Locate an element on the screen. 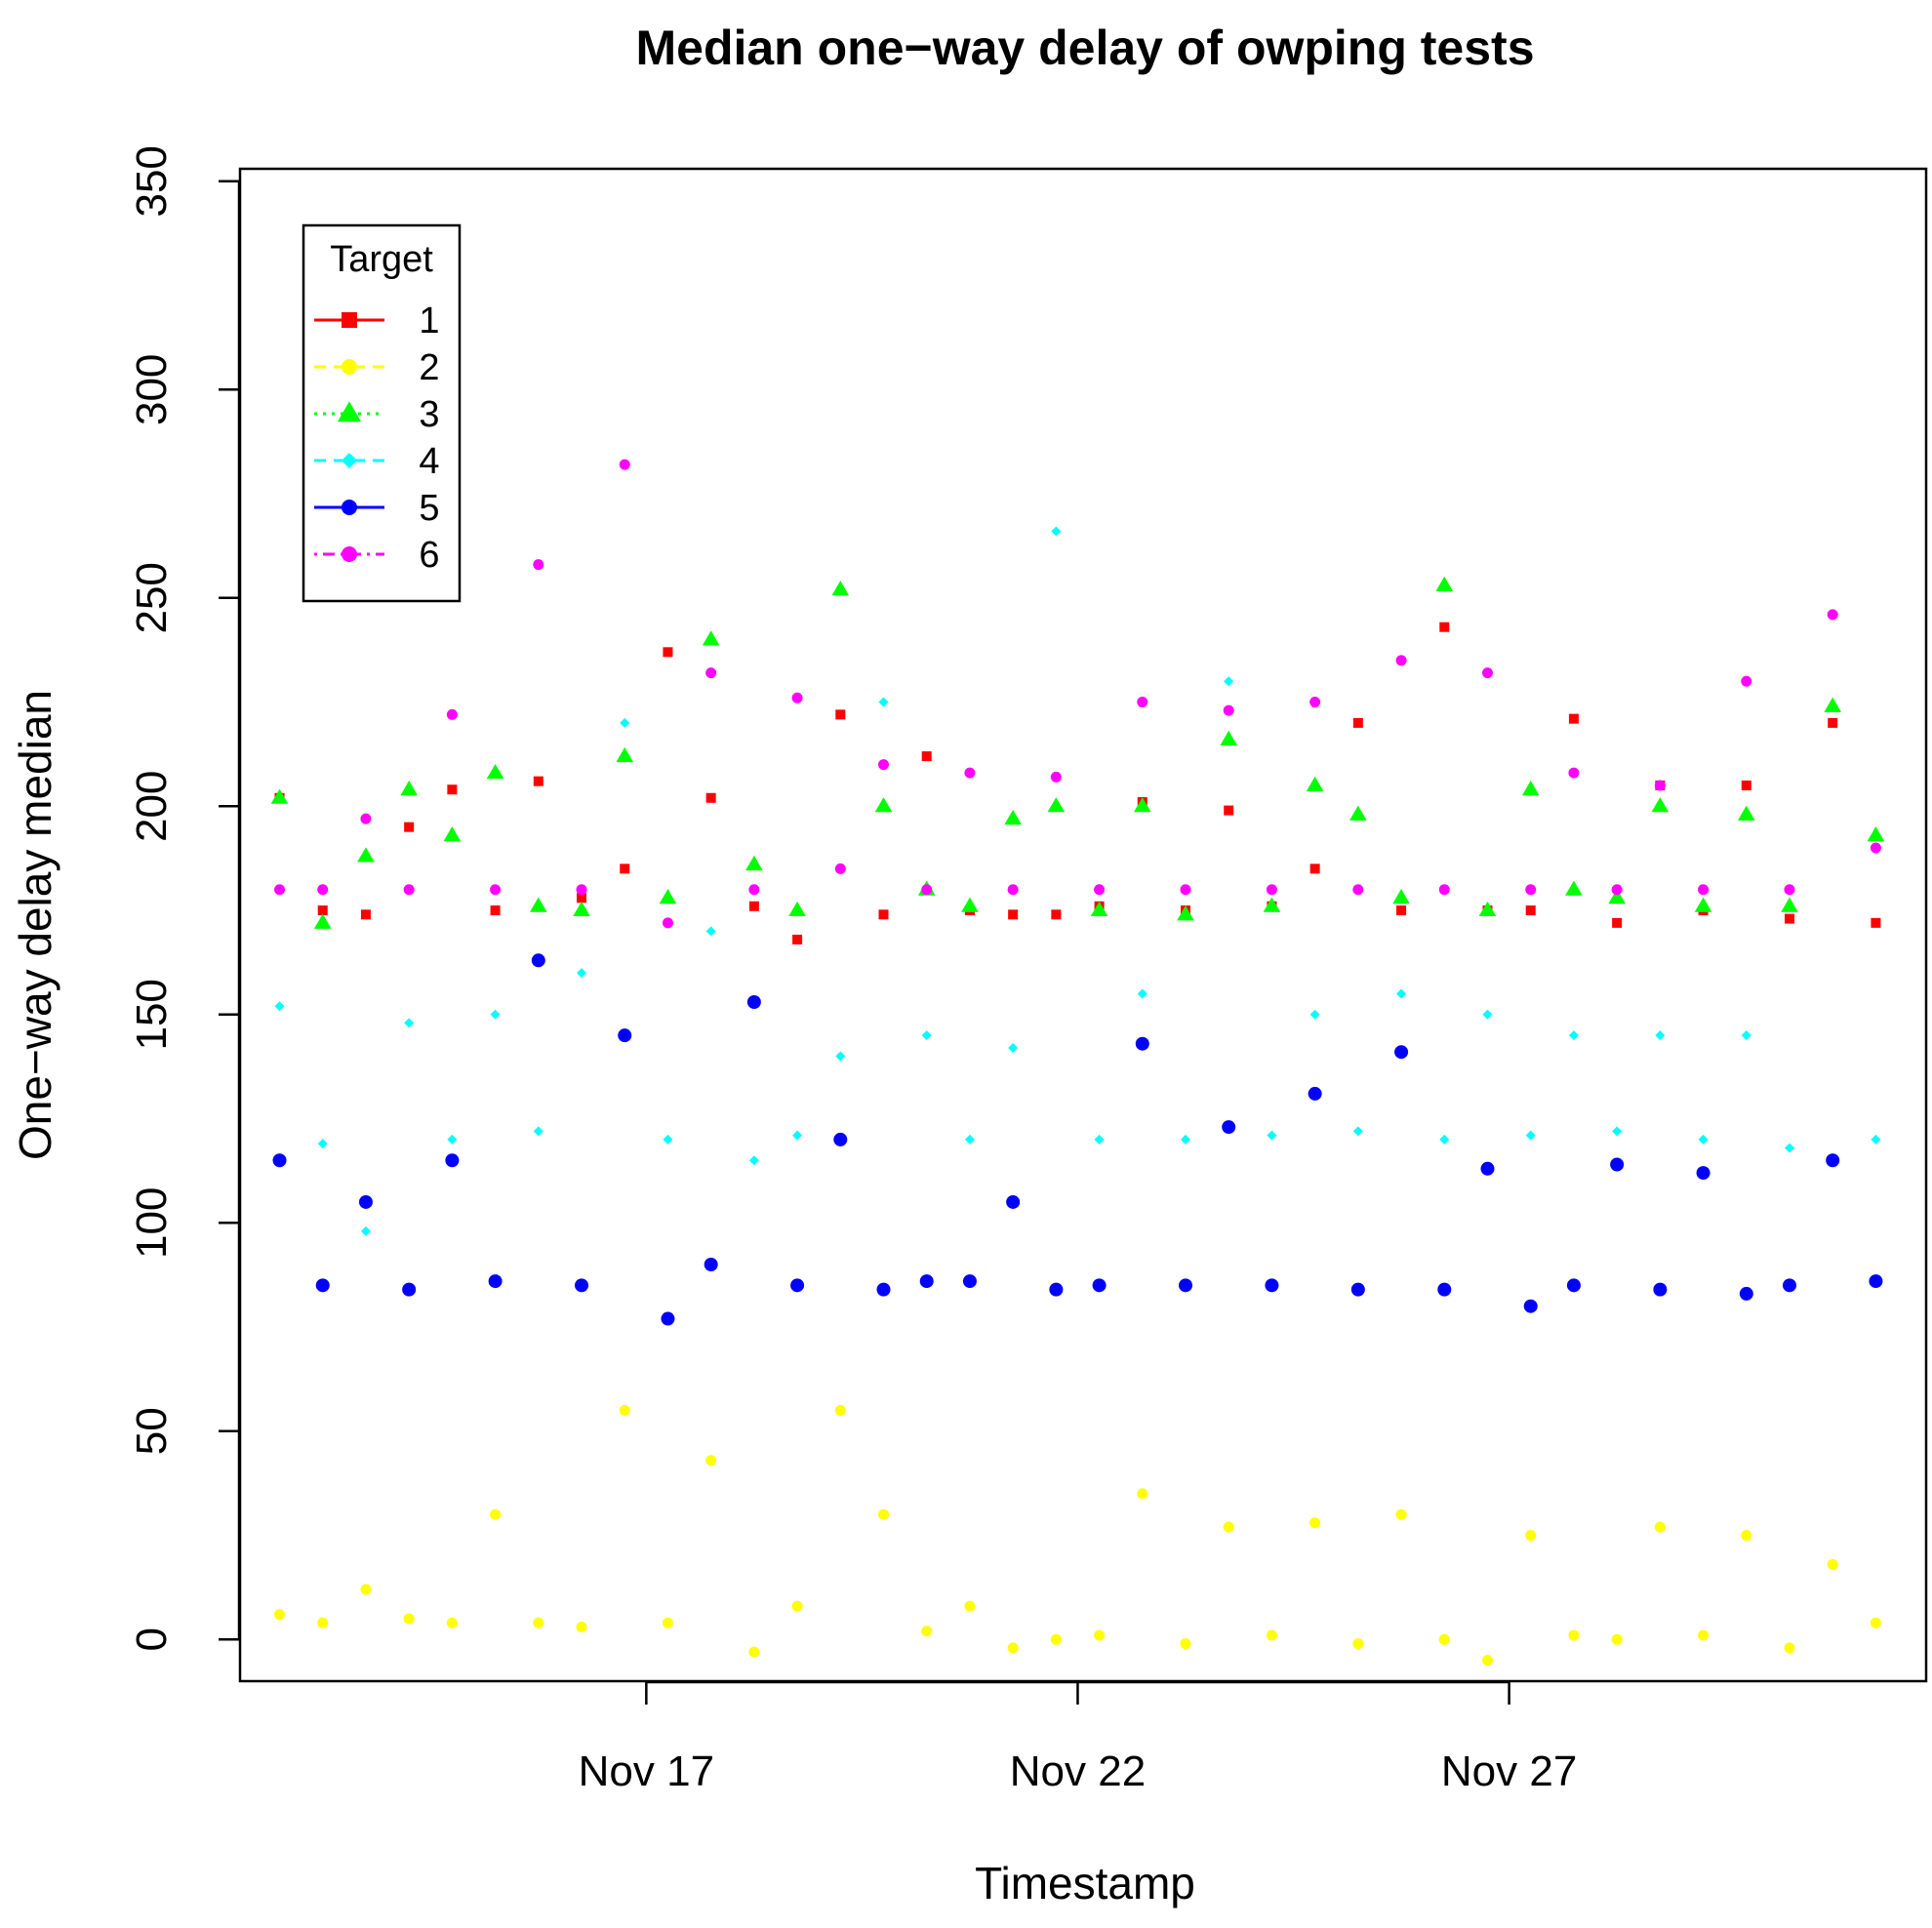  x-axis: Nov 17 Nov 22 Nov 27 is located at coordinates (1078, 1737).